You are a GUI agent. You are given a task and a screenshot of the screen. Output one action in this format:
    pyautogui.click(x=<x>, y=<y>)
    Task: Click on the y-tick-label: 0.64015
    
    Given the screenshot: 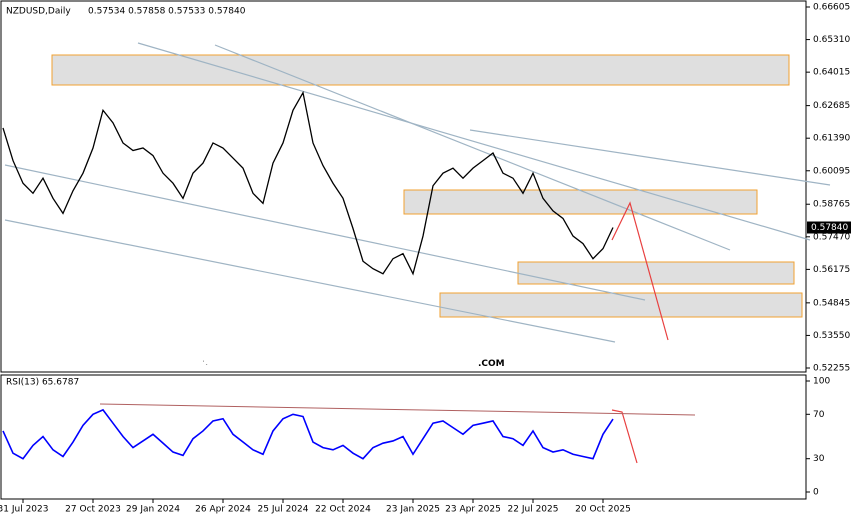 What is the action you would take?
    pyautogui.click(x=831, y=73)
    